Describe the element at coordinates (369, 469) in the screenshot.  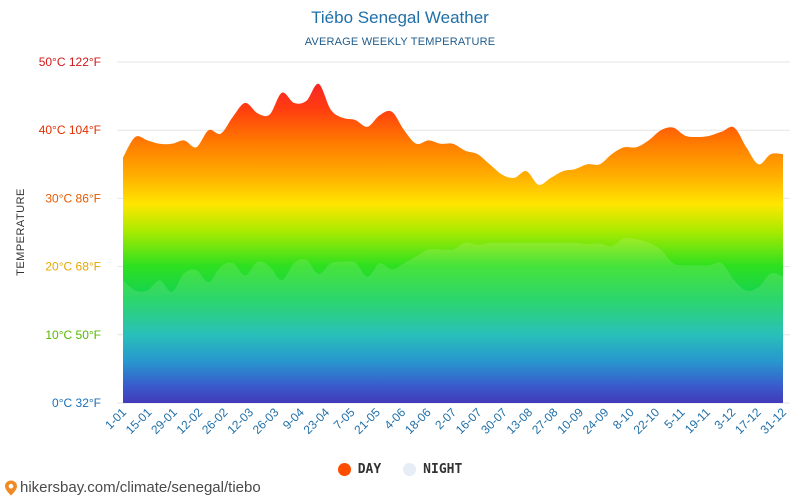
I see `legend-day-label: DAY` at that location.